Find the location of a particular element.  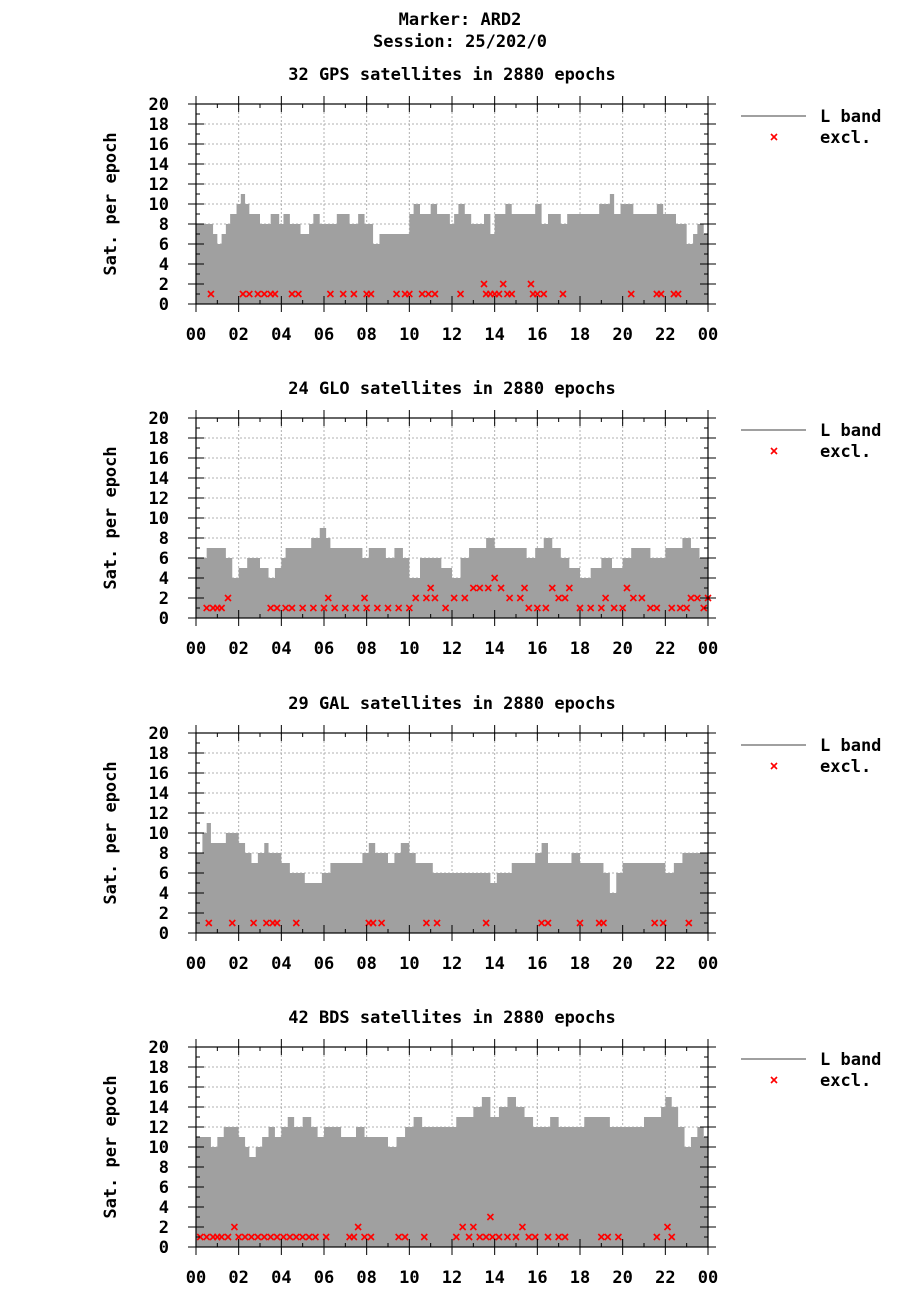

x-tick-label: 16 is located at coordinates (537, 649).